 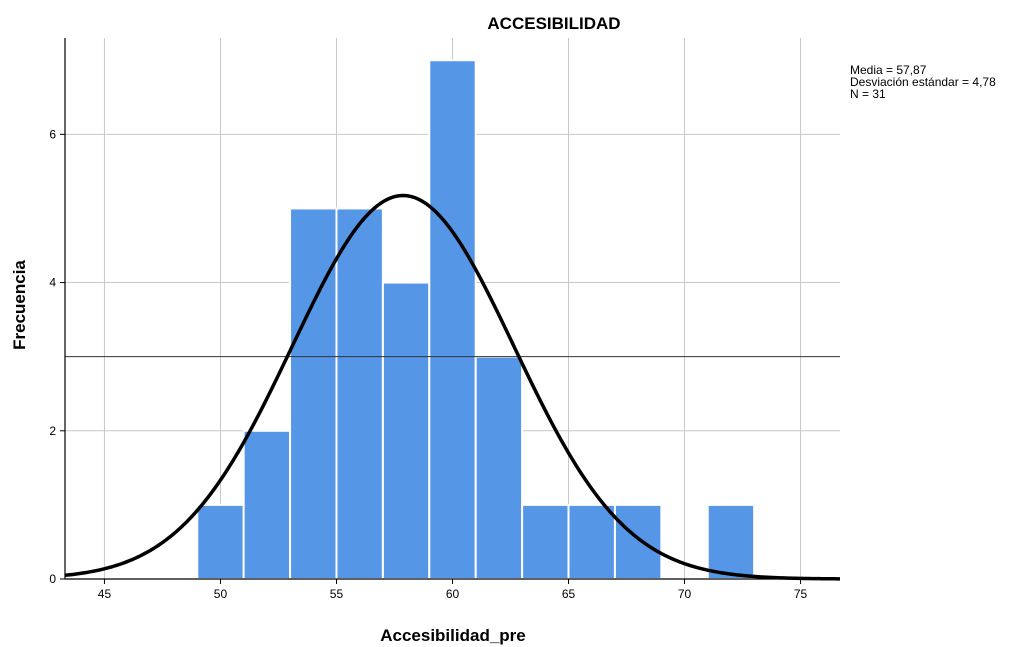 What do you see at coordinates (569, 594) in the screenshot?
I see `x-tick-label-4: 65` at bounding box center [569, 594].